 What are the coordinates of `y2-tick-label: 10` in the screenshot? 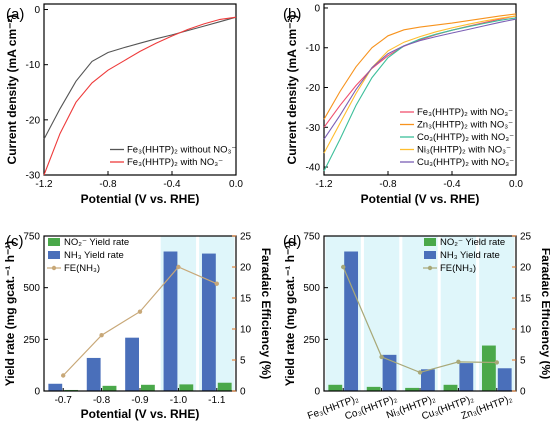 It's located at (526, 330).